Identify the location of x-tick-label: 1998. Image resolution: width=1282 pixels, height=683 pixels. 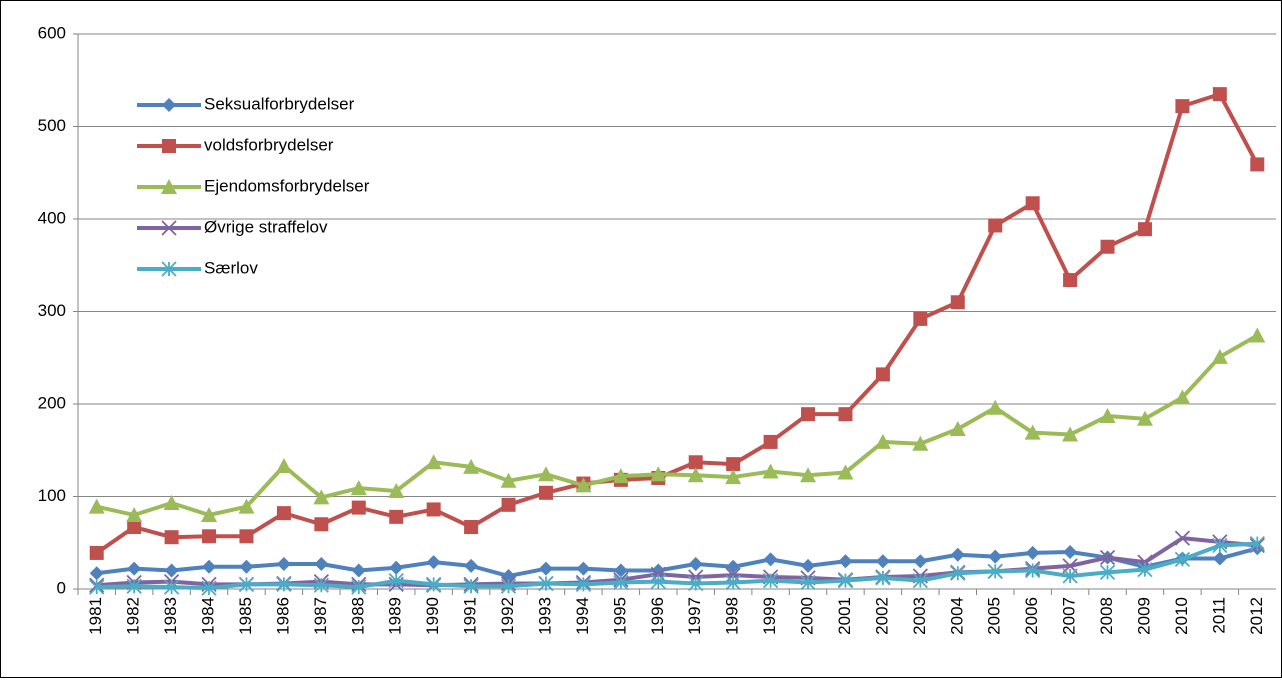
(732, 616).